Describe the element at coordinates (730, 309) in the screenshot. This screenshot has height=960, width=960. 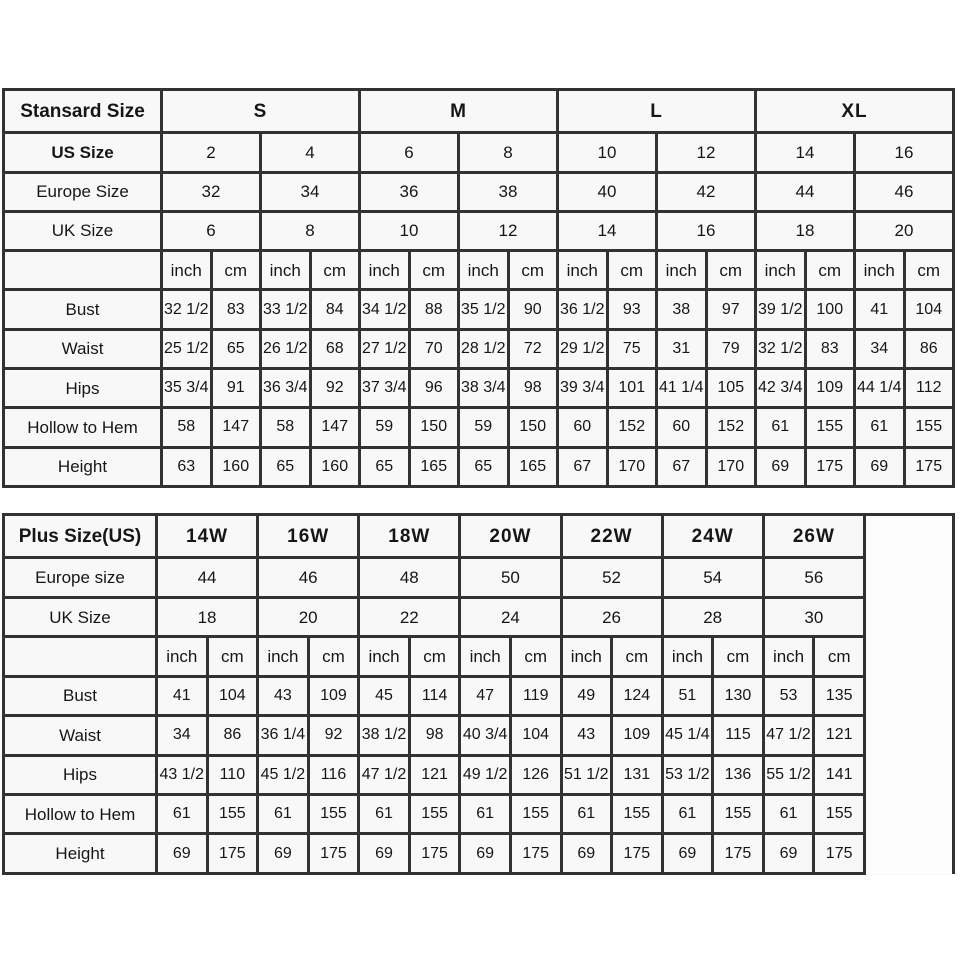
I see `measure-value-cell: 97` at that location.